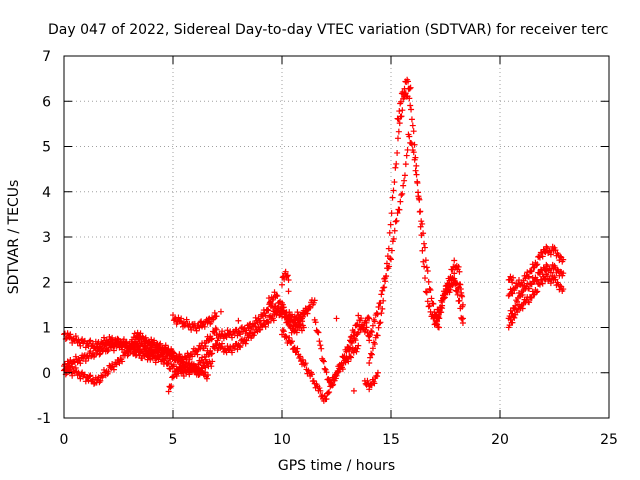 This screenshot has height=480, width=640. What do you see at coordinates (609, 440) in the screenshot?
I see `x-tick-label: 25` at bounding box center [609, 440].